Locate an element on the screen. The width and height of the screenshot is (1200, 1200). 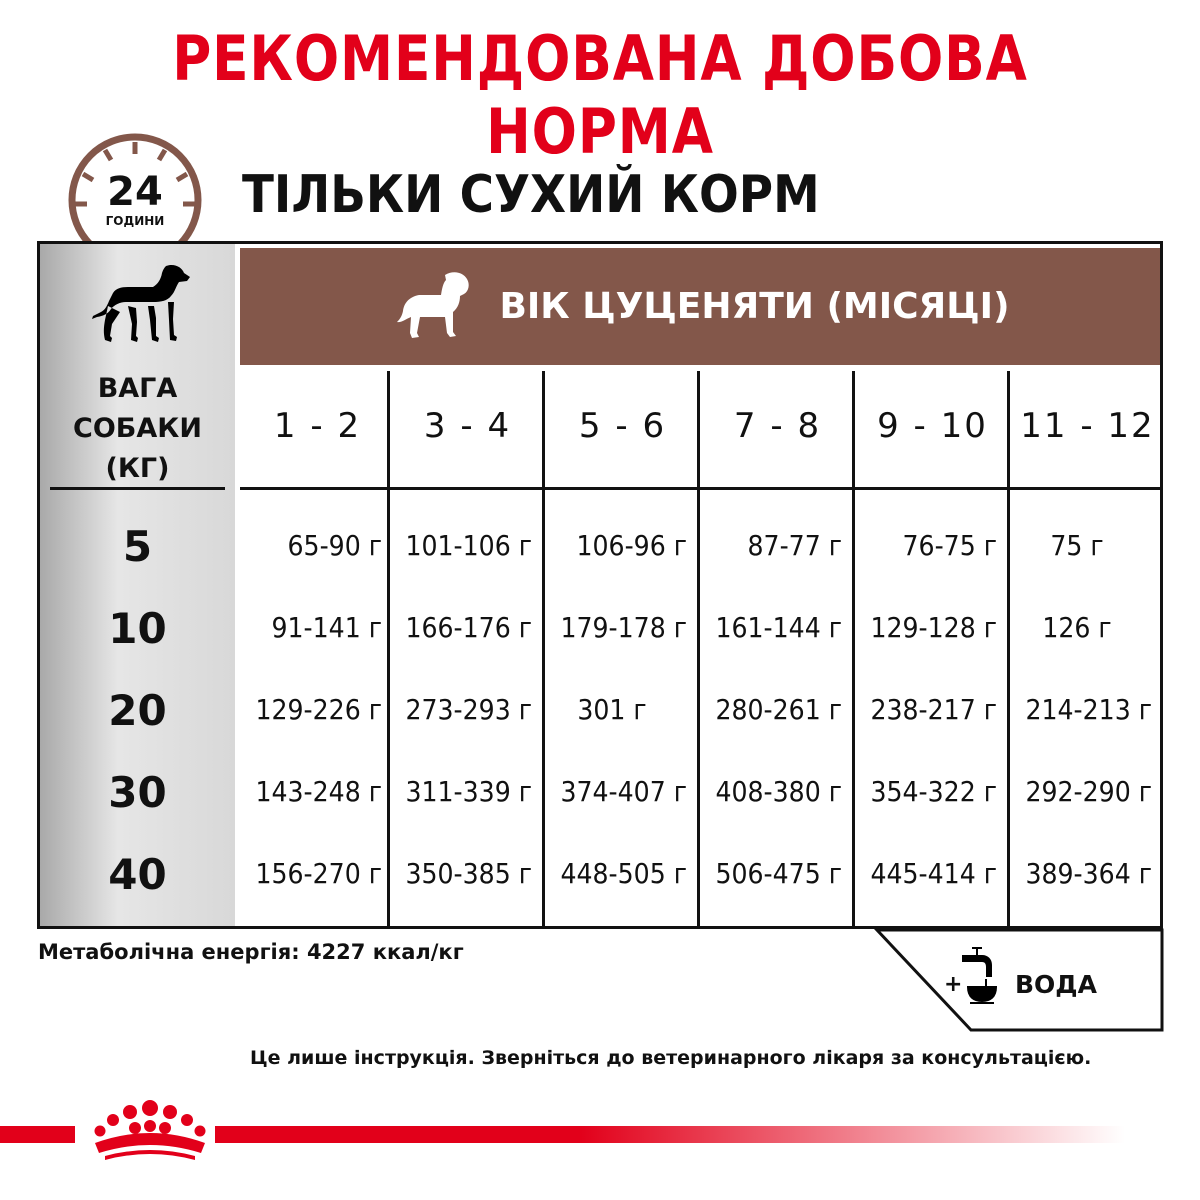
water-label: ВОДА is located at coordinates (1056, 984).